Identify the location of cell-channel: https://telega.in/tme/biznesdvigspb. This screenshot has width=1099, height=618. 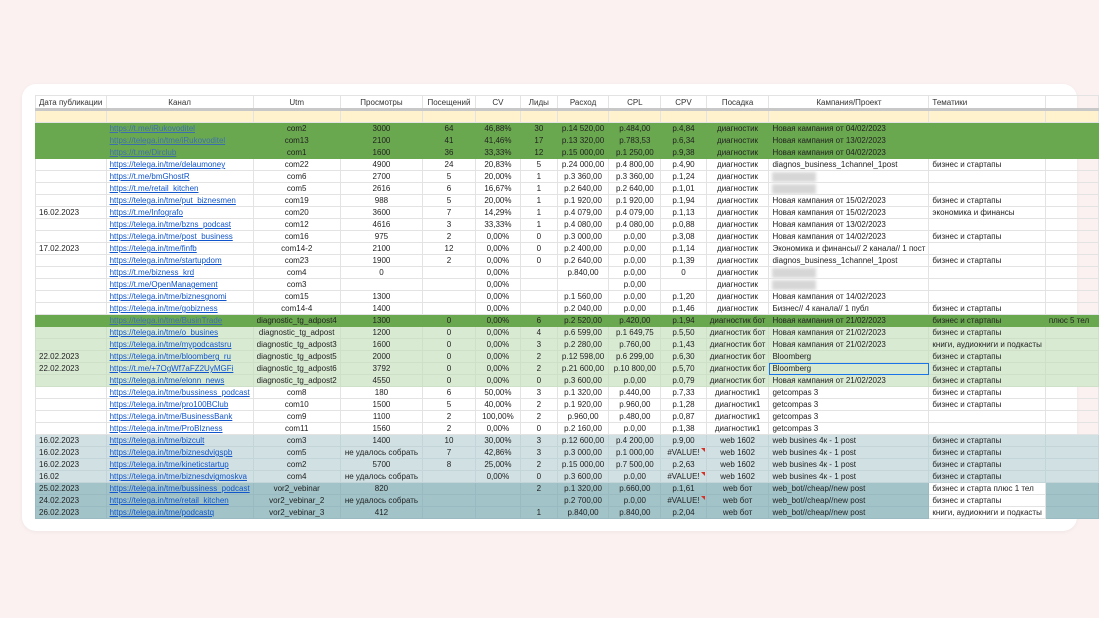
(179, 452).